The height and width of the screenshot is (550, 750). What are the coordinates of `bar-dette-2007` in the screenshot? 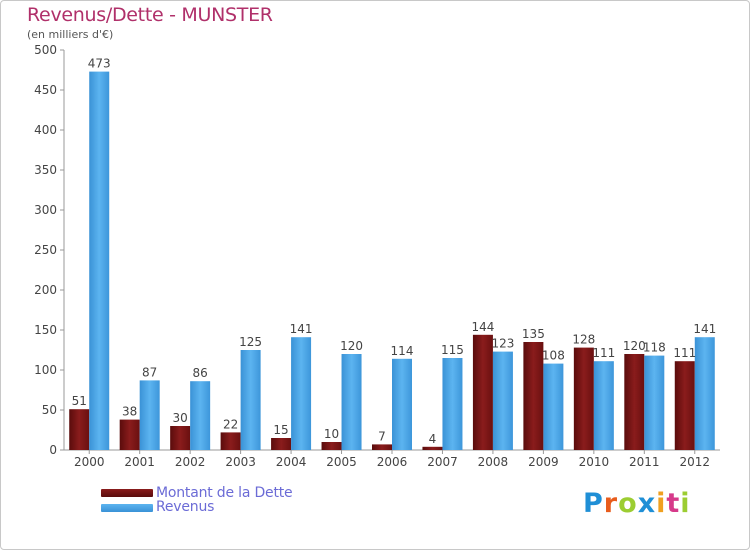 It's located at (432, 448).